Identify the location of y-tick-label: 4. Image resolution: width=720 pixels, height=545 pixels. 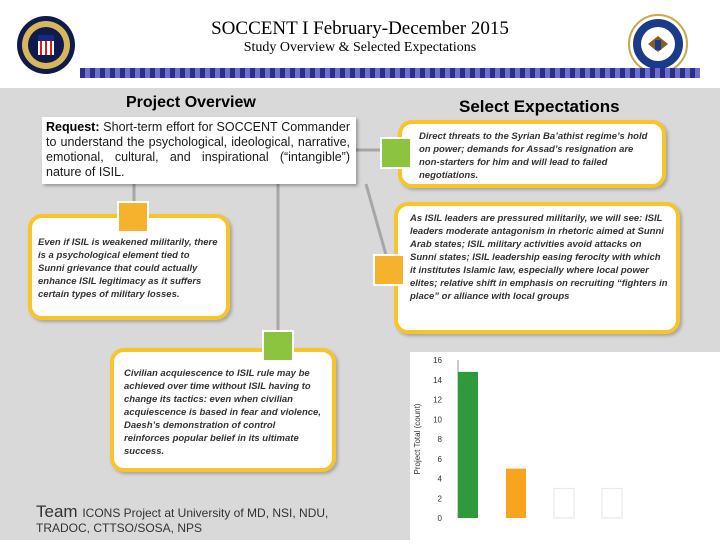
(440, 479).